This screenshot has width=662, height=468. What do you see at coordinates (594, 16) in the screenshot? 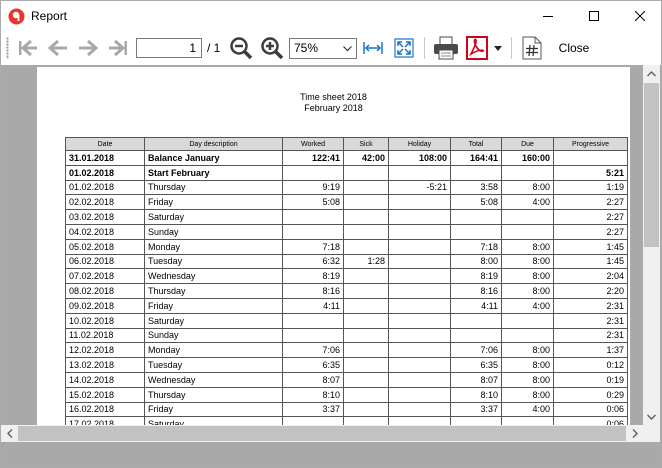
I see `maximize-button` at bounding box center [594, 16].